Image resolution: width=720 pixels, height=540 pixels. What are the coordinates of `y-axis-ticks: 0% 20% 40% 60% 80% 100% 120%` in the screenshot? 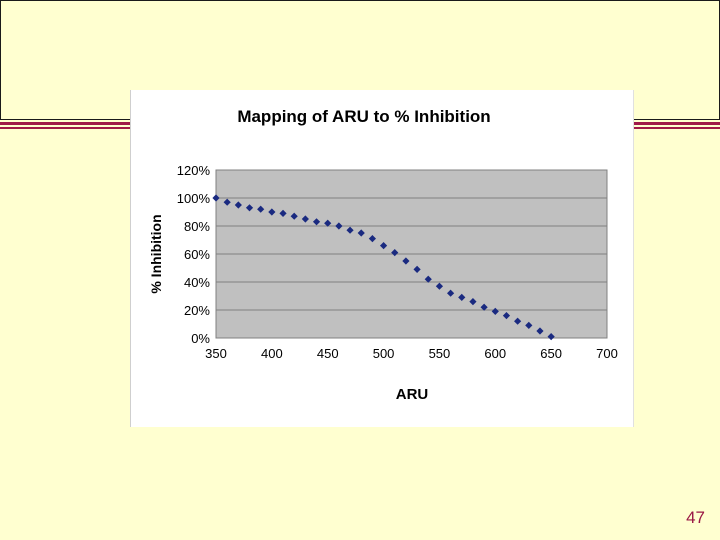 It's located at (194, 254).